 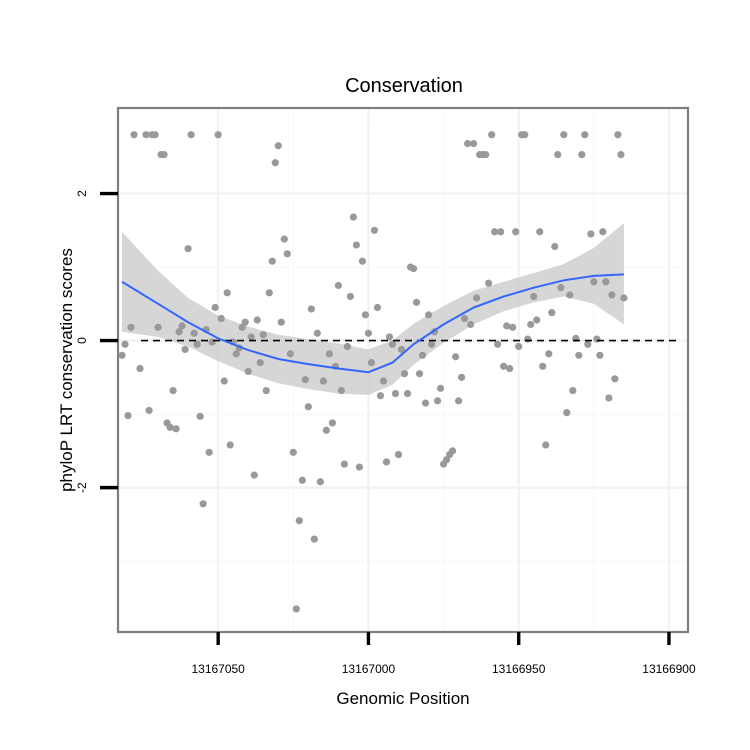 I want to click on x-tick-label: 13167050, so click(x=218, y=669).